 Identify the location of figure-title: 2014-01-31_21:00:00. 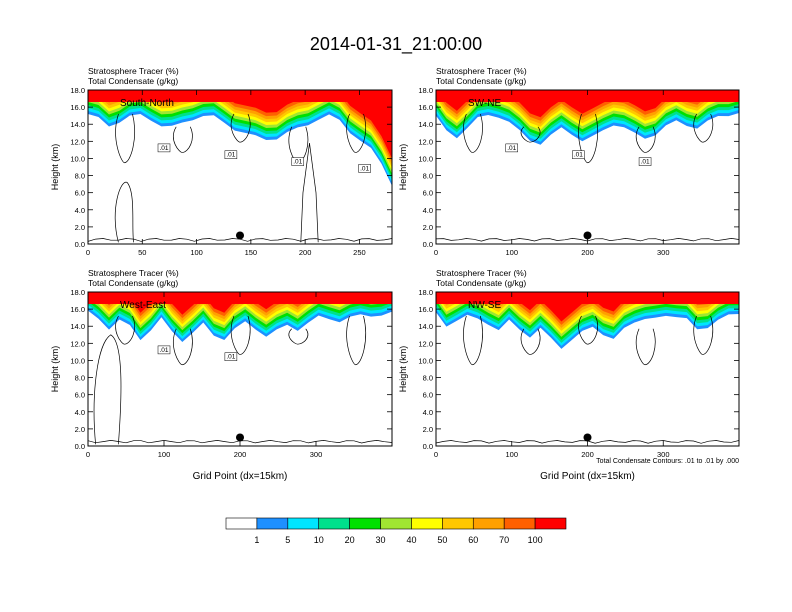
(396, 44).